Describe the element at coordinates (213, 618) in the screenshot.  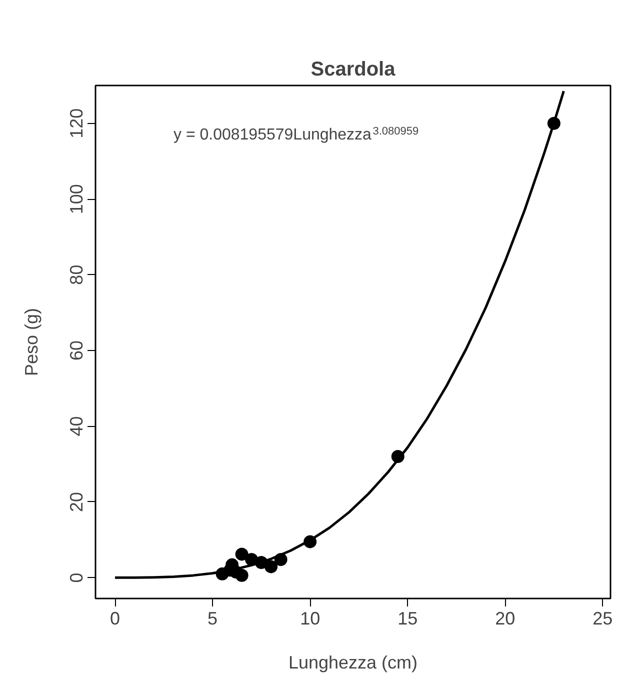
I see `x-tick-label: 5` at that location.